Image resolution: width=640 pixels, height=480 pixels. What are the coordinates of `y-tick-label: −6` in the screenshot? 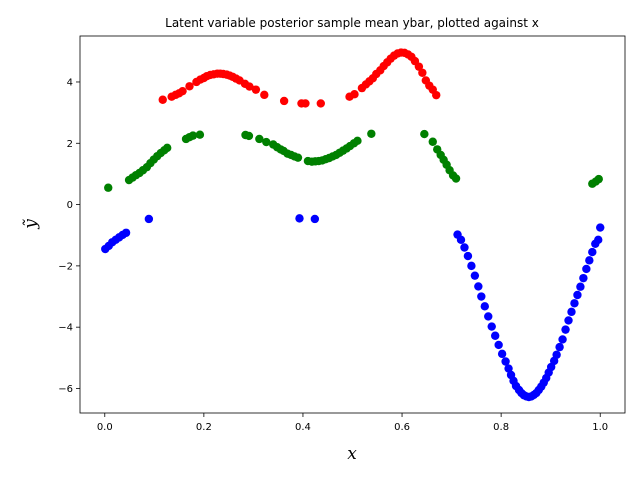 It's located at (65, 389).